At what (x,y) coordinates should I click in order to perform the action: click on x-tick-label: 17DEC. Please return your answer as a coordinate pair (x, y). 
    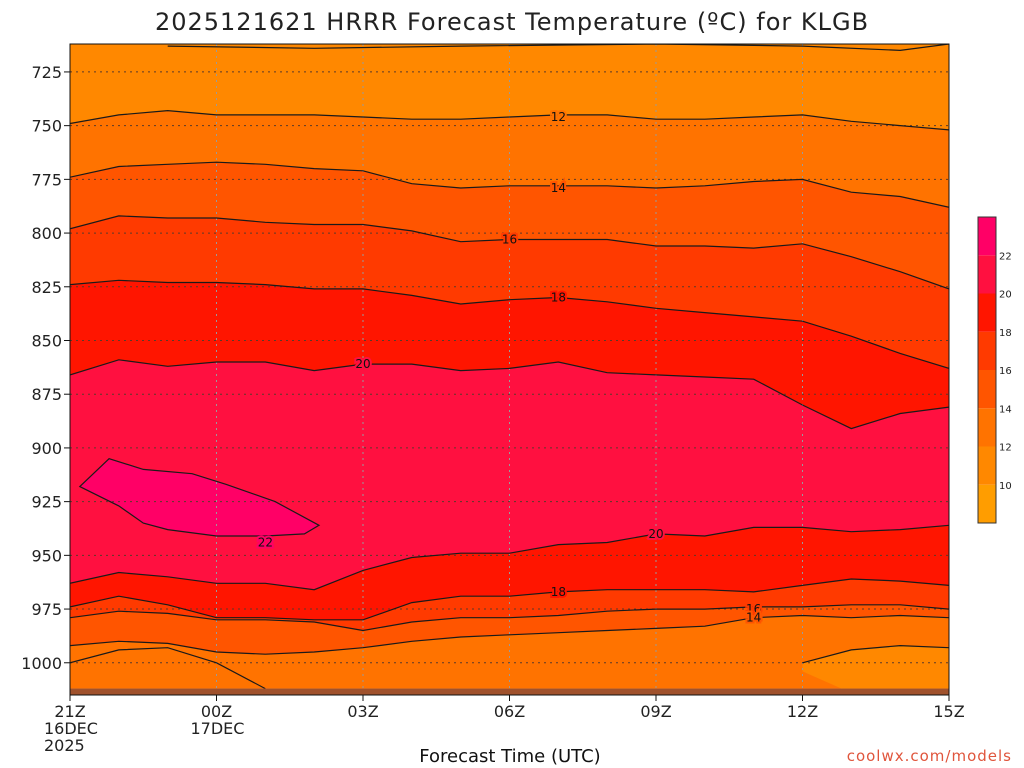
    Looking at the image, I should click on (218, 728).